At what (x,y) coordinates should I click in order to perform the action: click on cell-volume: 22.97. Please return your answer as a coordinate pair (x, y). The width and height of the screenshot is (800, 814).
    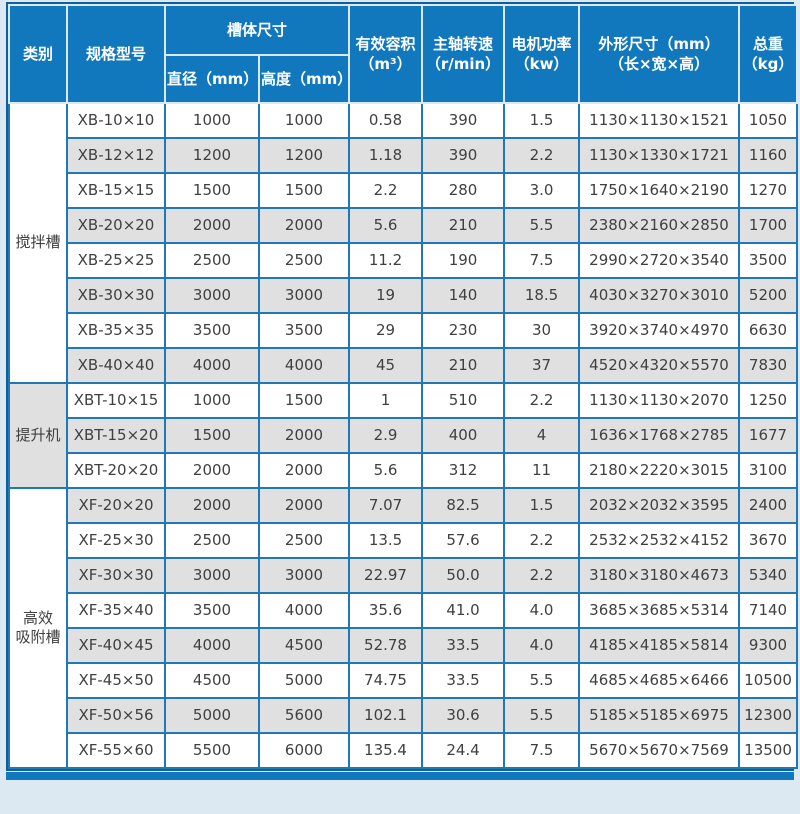
    Looking at the image, I should click on (386, 575).